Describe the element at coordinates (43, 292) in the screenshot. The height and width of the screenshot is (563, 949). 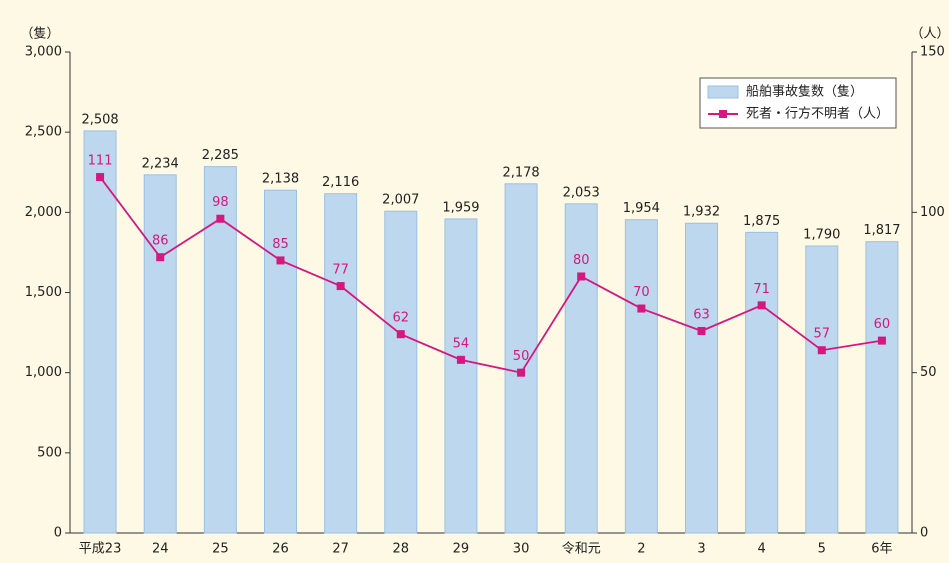
I see `y-tick-label: 1,500` at that location.